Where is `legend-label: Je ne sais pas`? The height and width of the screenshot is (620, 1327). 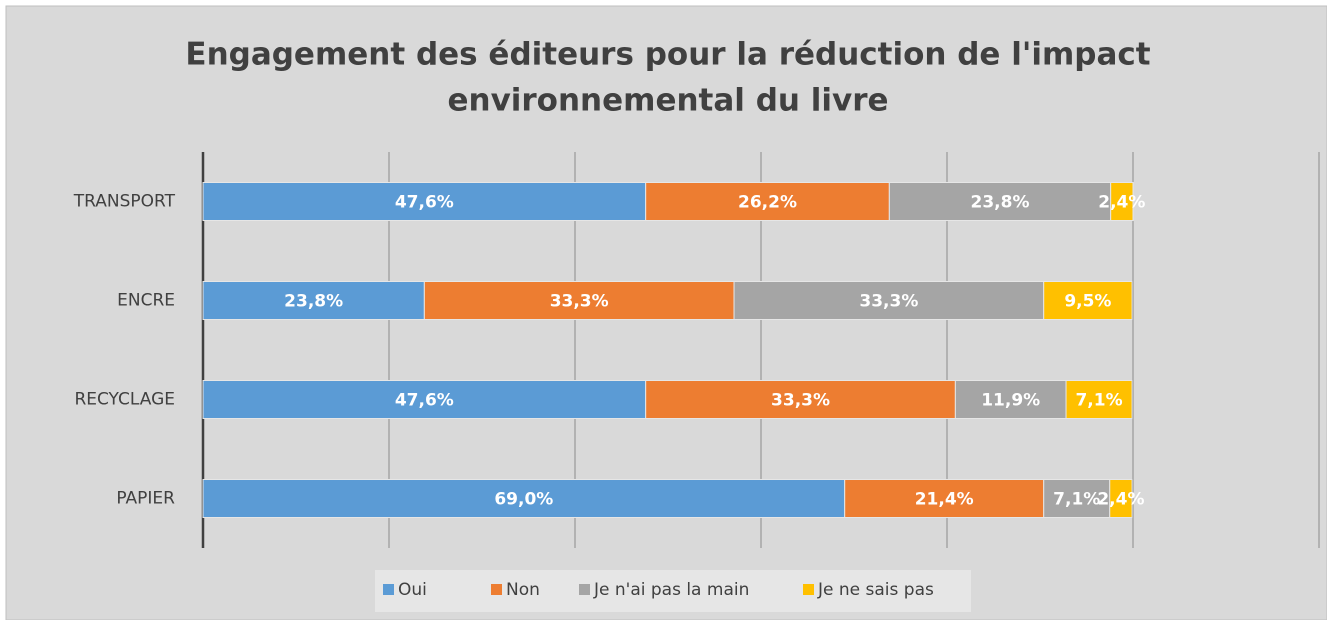
legend-label: Je ne sais pas is located at coordinates (875, 590).